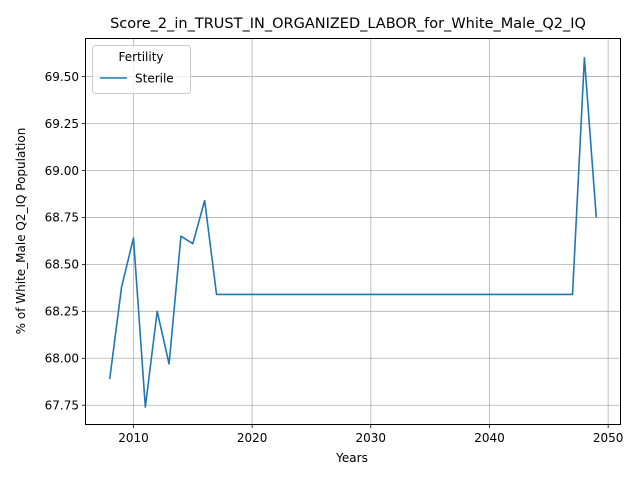 Image resolution: width=640 pixels, height=480 pixels. What do you see at coordinates (351, 458) in the screenshot?
I see `x-axis-label: Years` at bounding box center [351, 458].